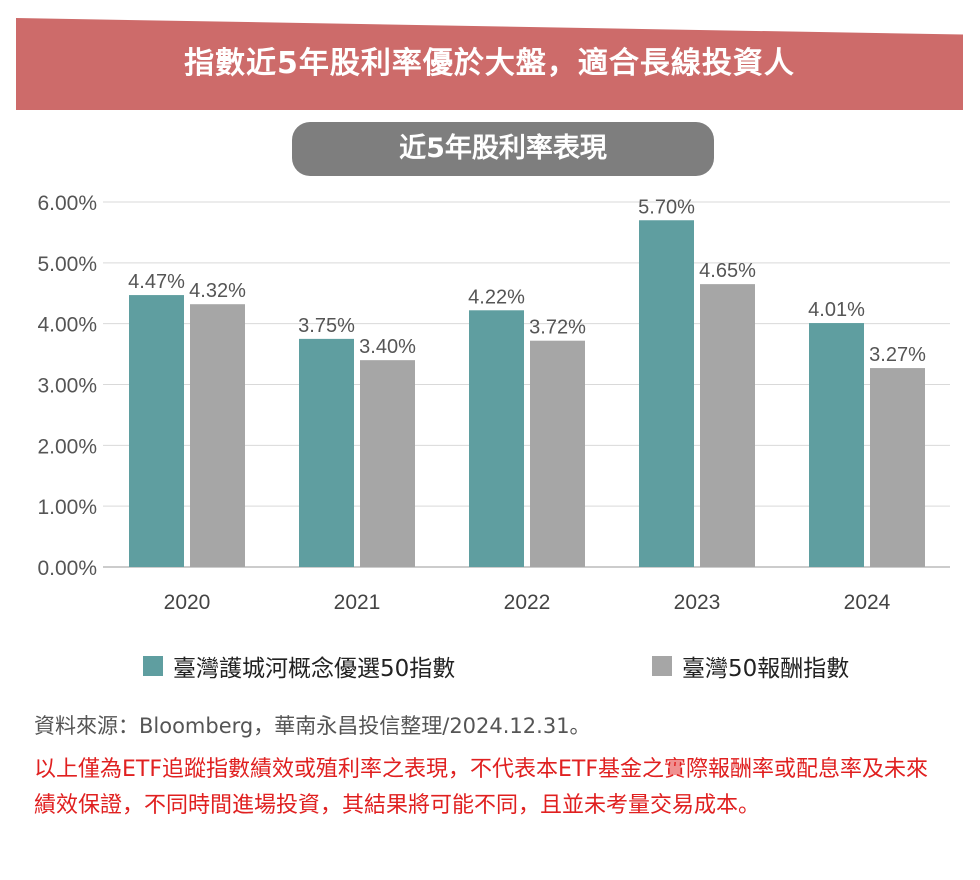  I want to click on x-tick-label: 2022, so click(527, 602).